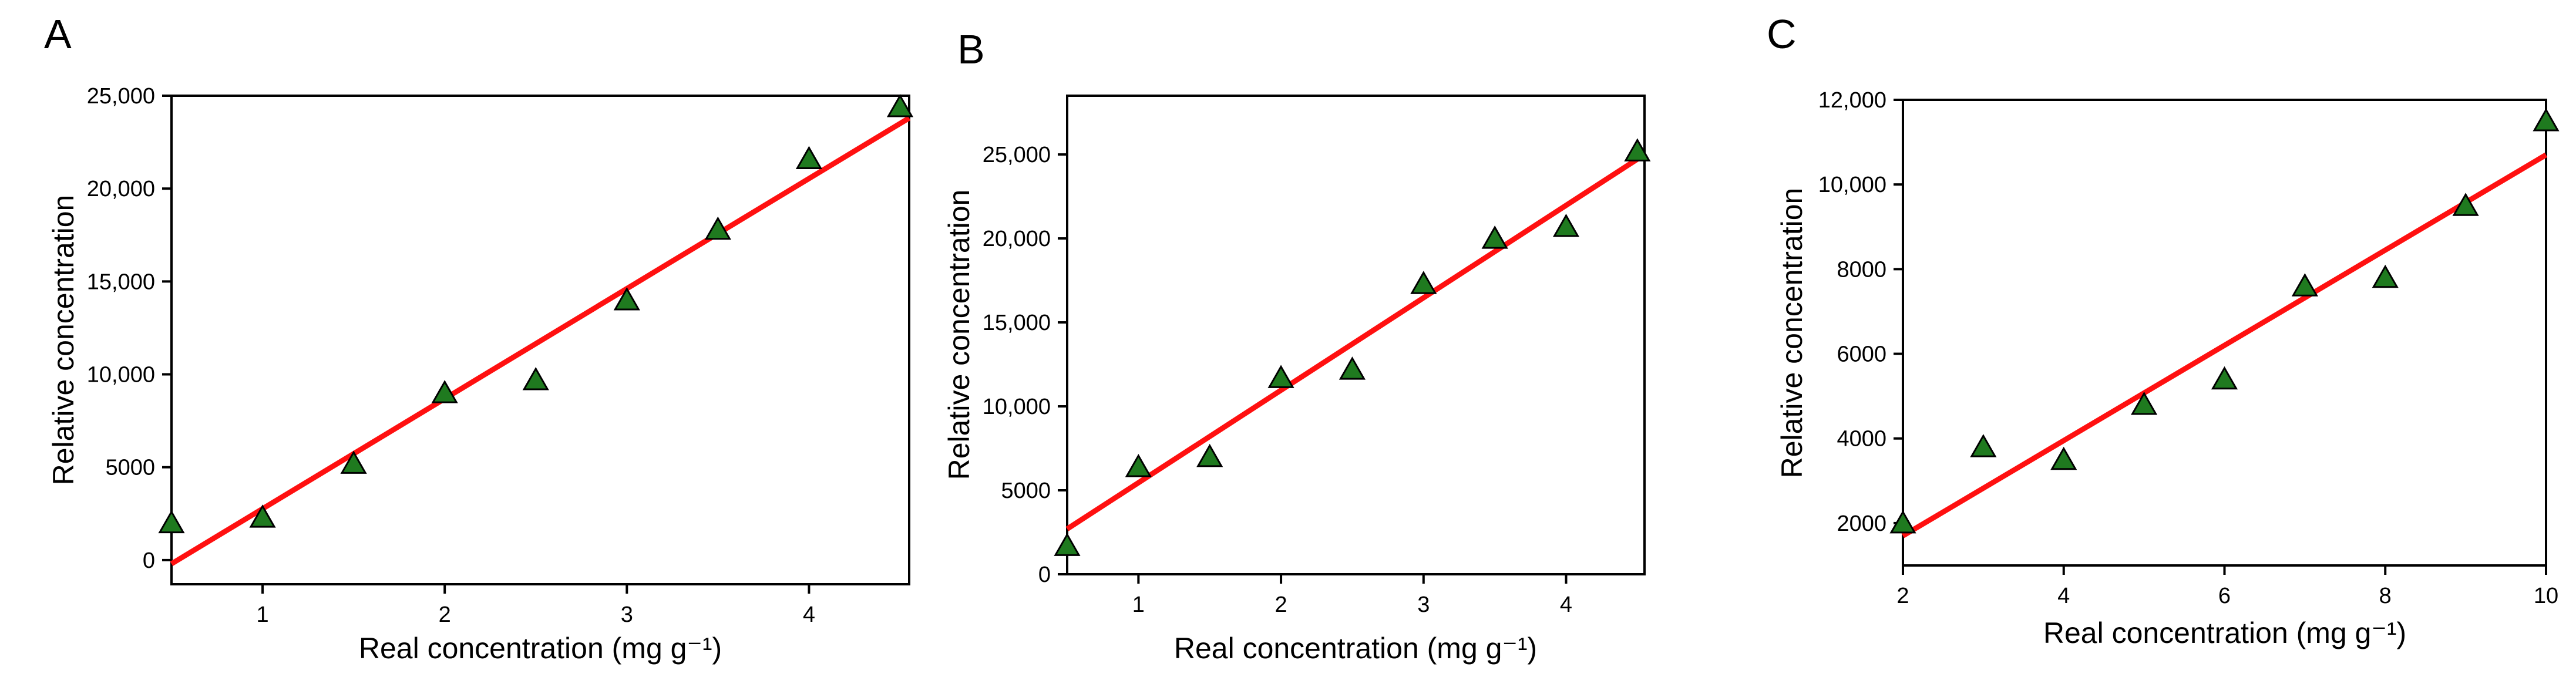  I want to click on panel-label-a: A, so click(58, 34).